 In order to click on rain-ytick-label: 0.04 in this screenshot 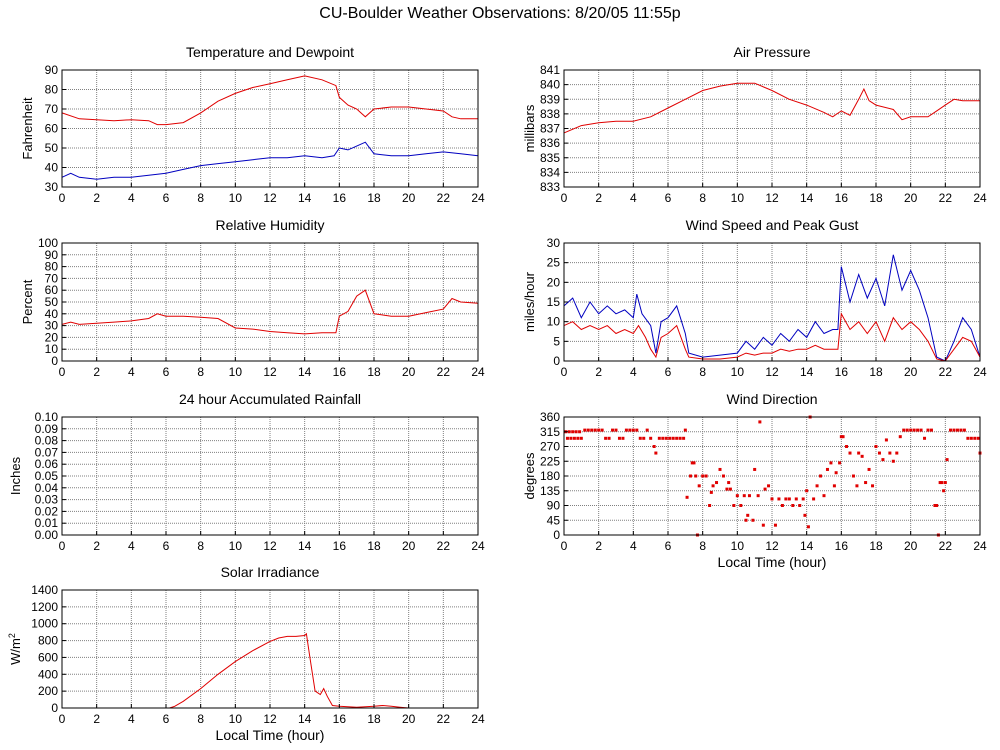, I will do `click(47, 488)`.